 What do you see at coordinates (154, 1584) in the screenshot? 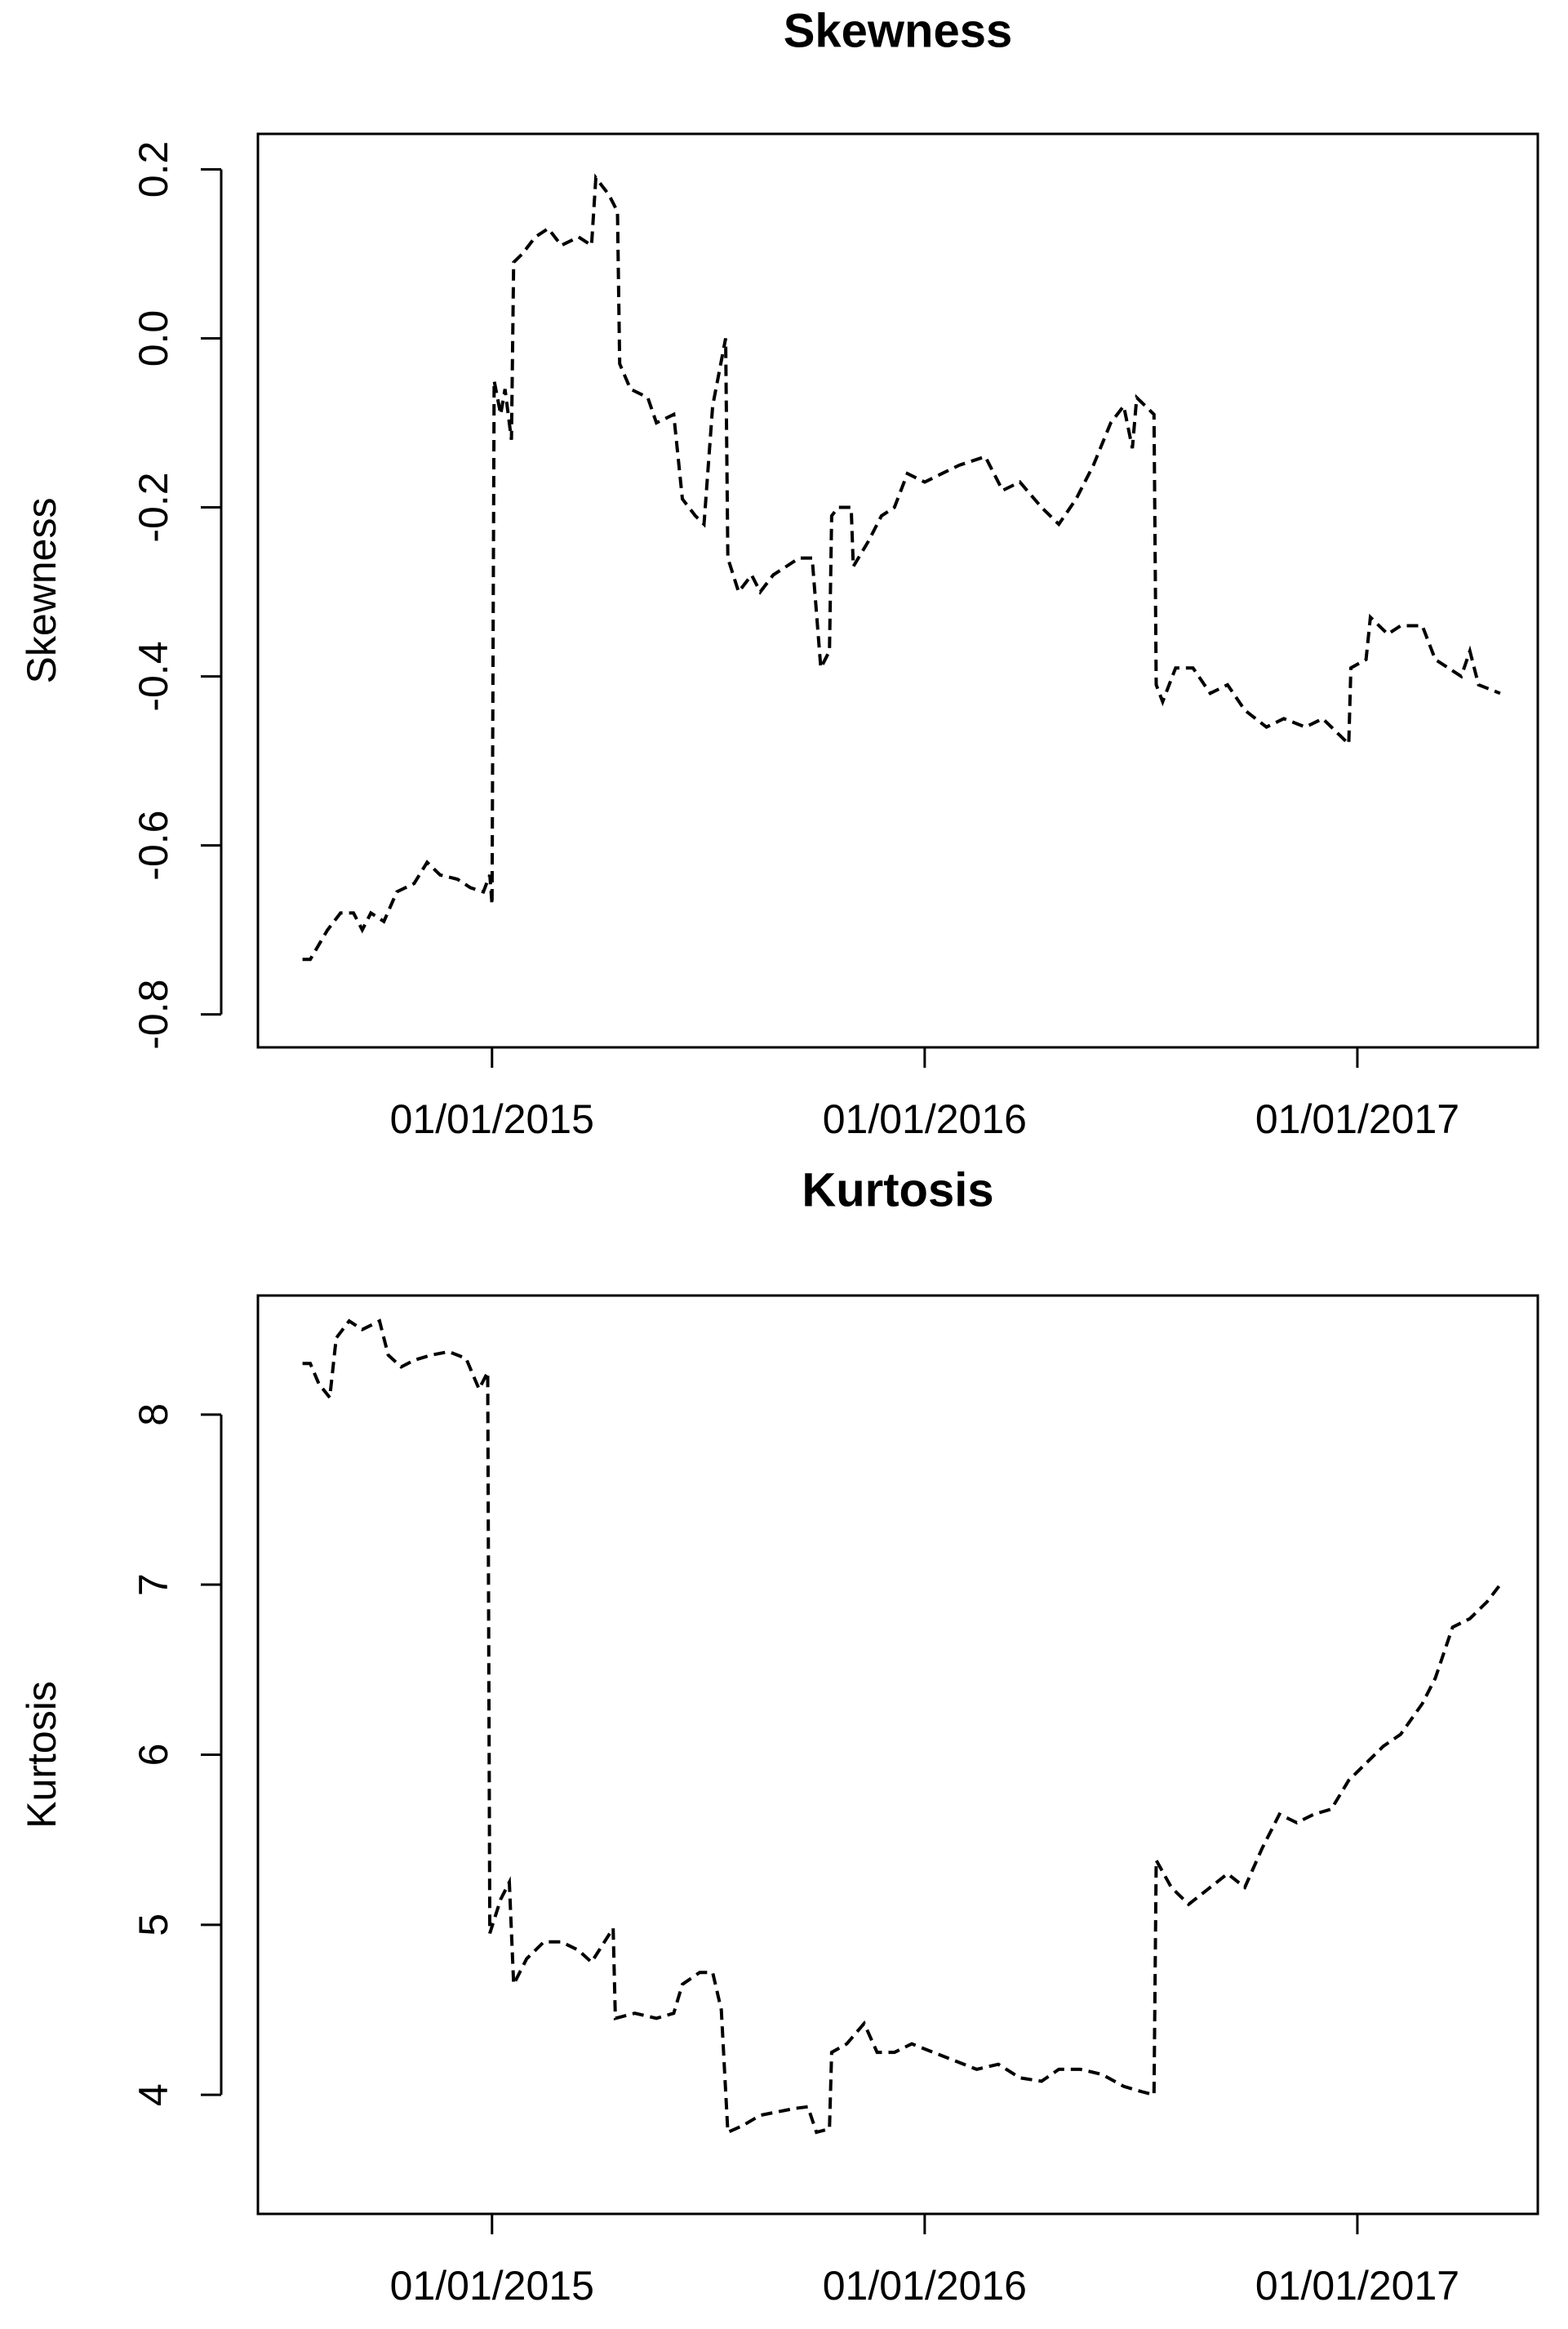
I see `y-tick-label: 7` at bounding box center [154, 1584].